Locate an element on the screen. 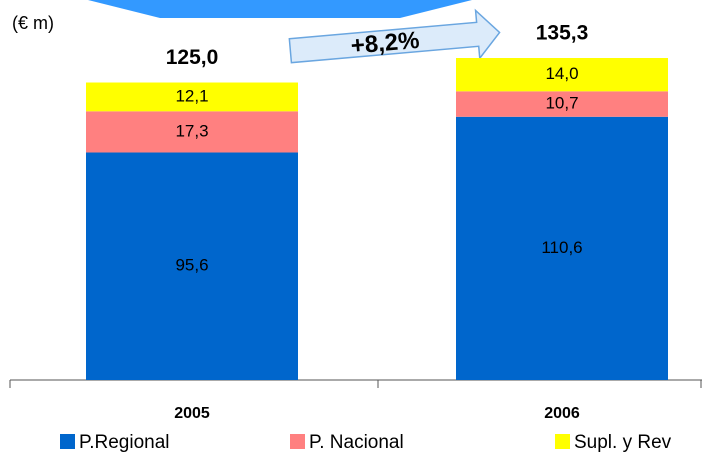  value-label: 10,7 is located at coordinates (561, 103).